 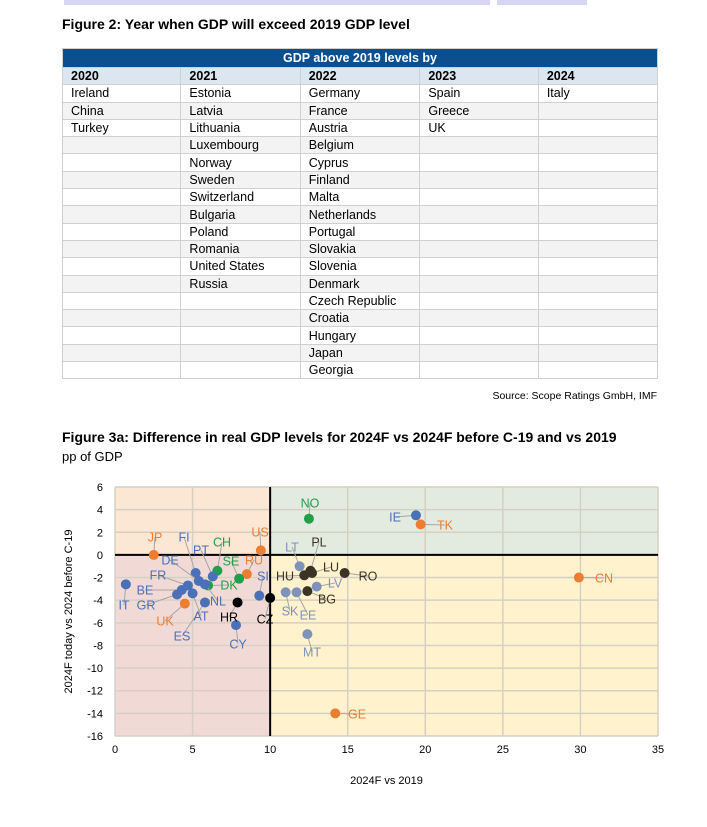 I want to click on leader-line-de, so click(x=184, y=570).